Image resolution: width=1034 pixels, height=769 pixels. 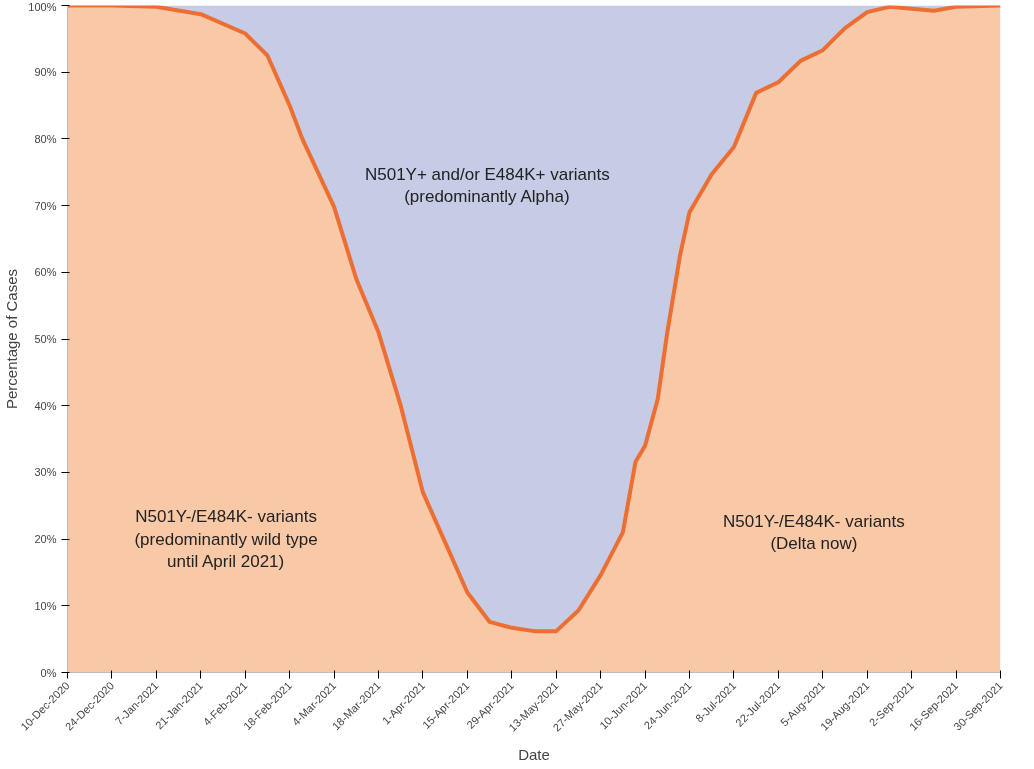 What do you see at coordinates (226, 539) in the screenshot?
I see `annotation: N501Y-/E484K- variants (predominantly wild type until April 2021)` at bounding box center [226, 539].